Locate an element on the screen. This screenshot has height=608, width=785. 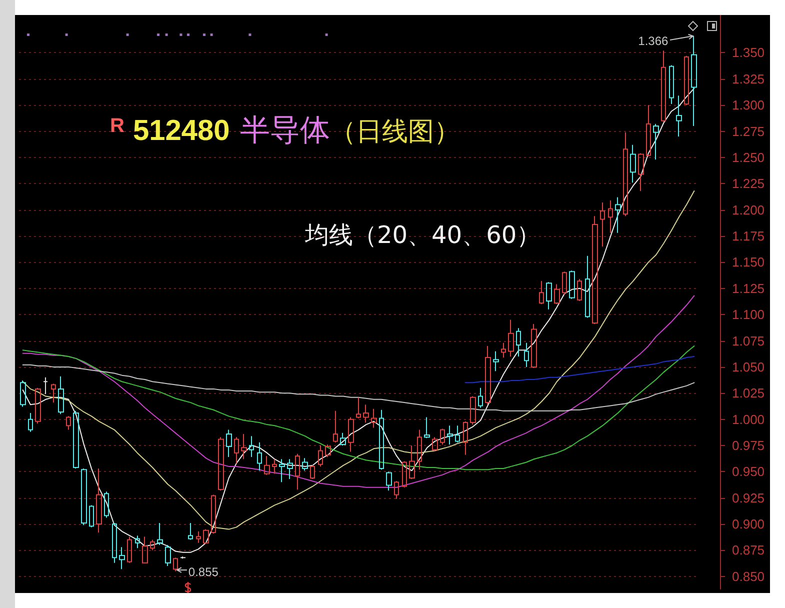
y-tick-label: 1.225 is located at coordinates (748, 184).